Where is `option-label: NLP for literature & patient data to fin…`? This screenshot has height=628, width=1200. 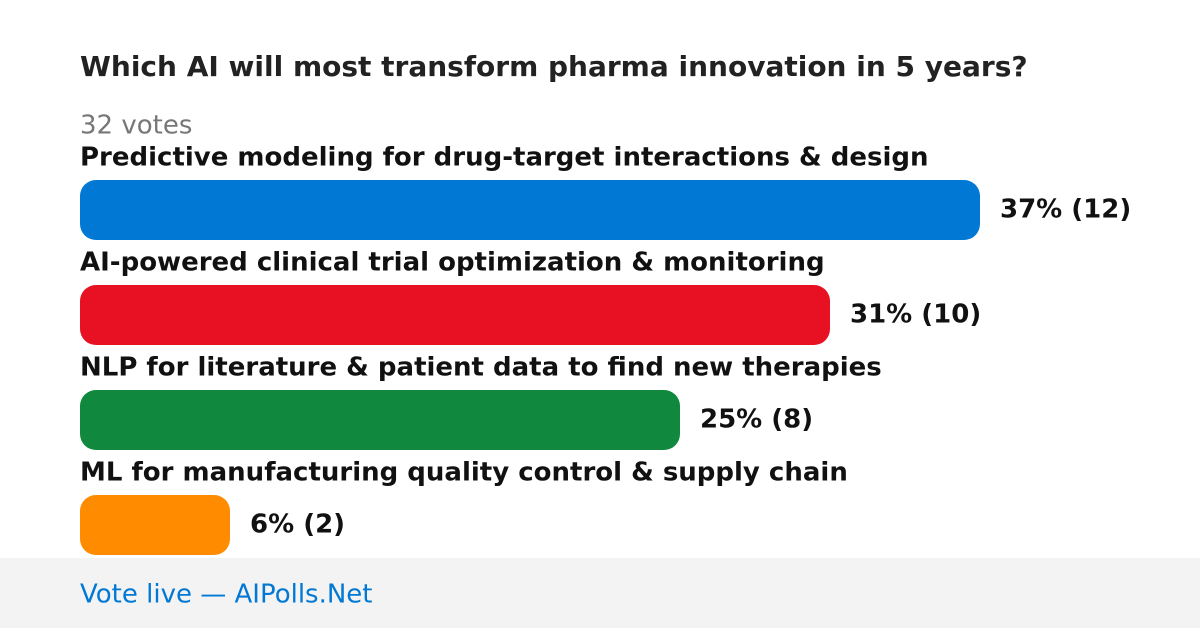
option-label: NLP for literature & patient data to fin… is located at coordinates (481, 368).